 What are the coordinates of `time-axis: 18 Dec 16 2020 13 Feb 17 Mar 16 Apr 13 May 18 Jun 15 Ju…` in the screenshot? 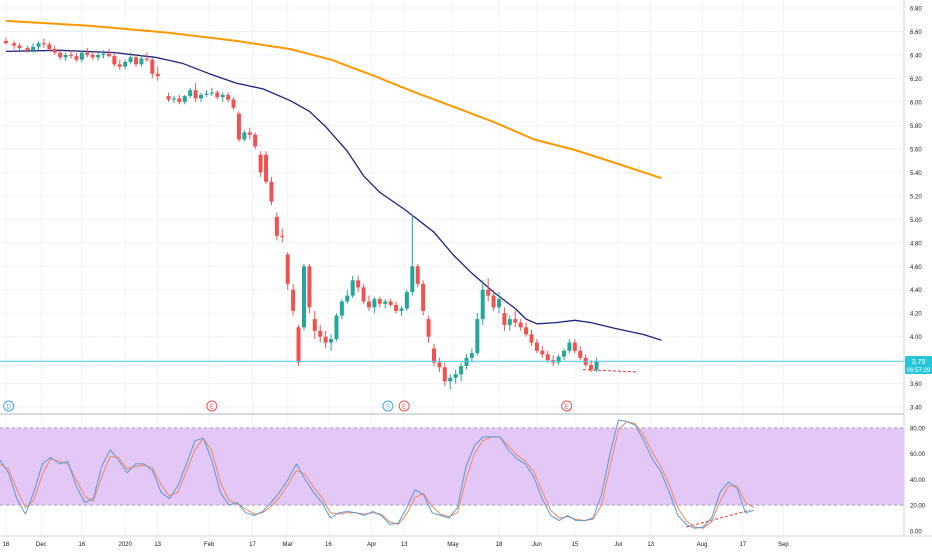 It's located at (396, 545).